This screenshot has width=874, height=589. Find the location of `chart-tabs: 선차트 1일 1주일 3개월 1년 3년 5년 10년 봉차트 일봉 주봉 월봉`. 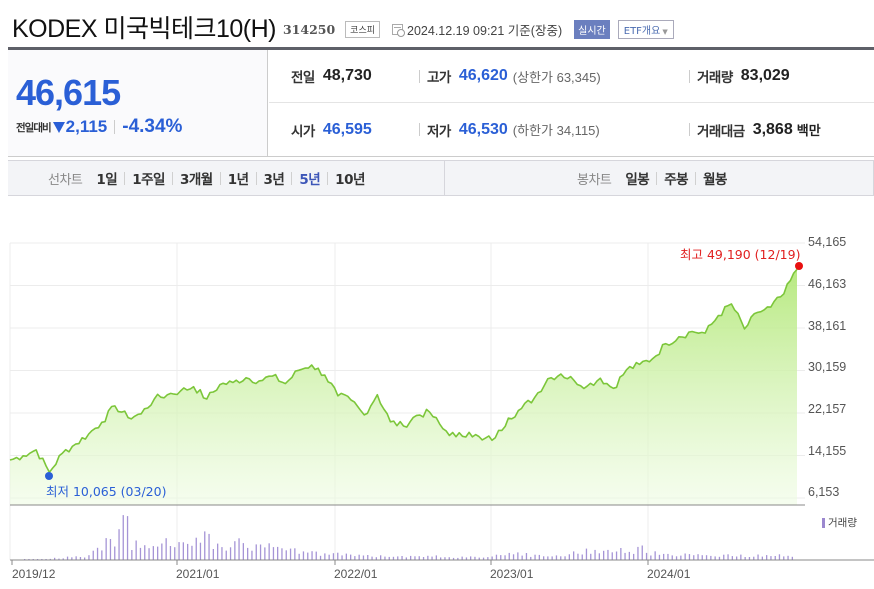

chart-tabs: 선차트 1일 1주일 3개월 1년 3년 5년 10년 봉차트 일봉 주봉 월봉 is located at coordinates (441, 178).